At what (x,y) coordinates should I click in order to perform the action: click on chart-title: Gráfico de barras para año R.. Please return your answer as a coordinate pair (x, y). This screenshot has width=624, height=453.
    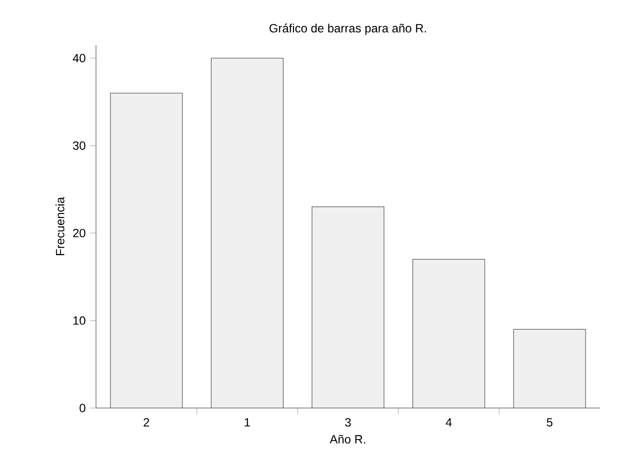
    Looking at the image, I should click on (348, 29).